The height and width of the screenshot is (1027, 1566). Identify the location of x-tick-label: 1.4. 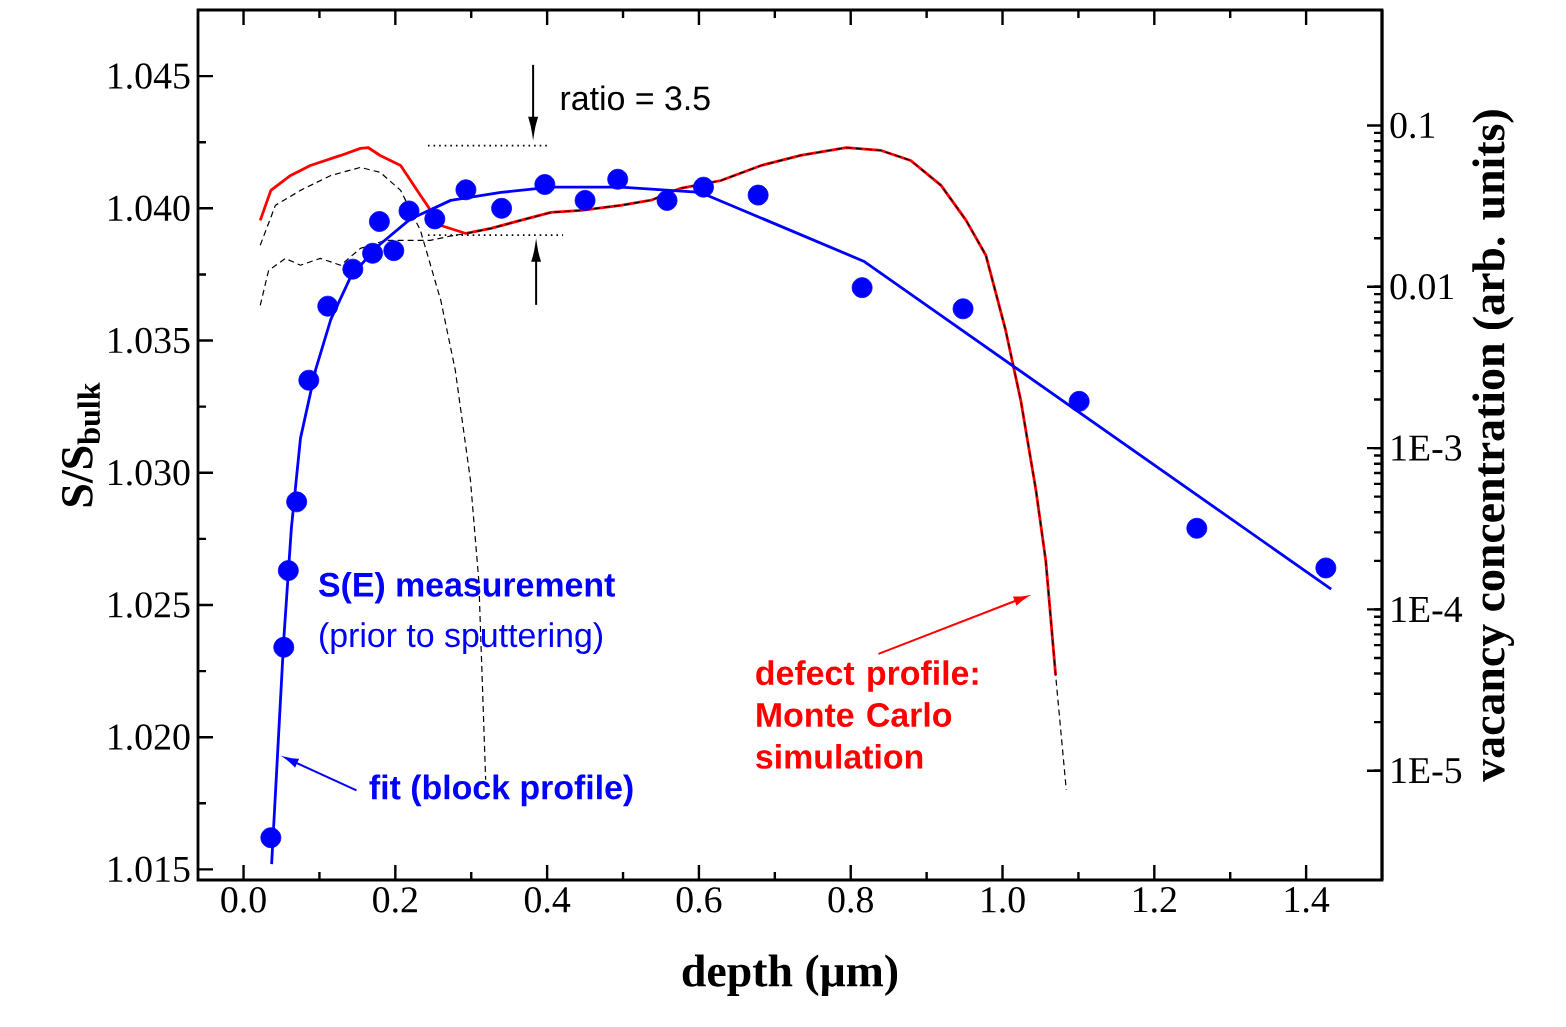
(1307, 900).